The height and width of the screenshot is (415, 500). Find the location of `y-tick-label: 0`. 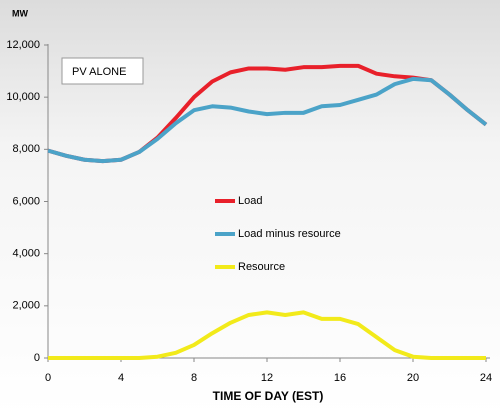

y-tick-label: 0 is located at coordinates (37, 358).